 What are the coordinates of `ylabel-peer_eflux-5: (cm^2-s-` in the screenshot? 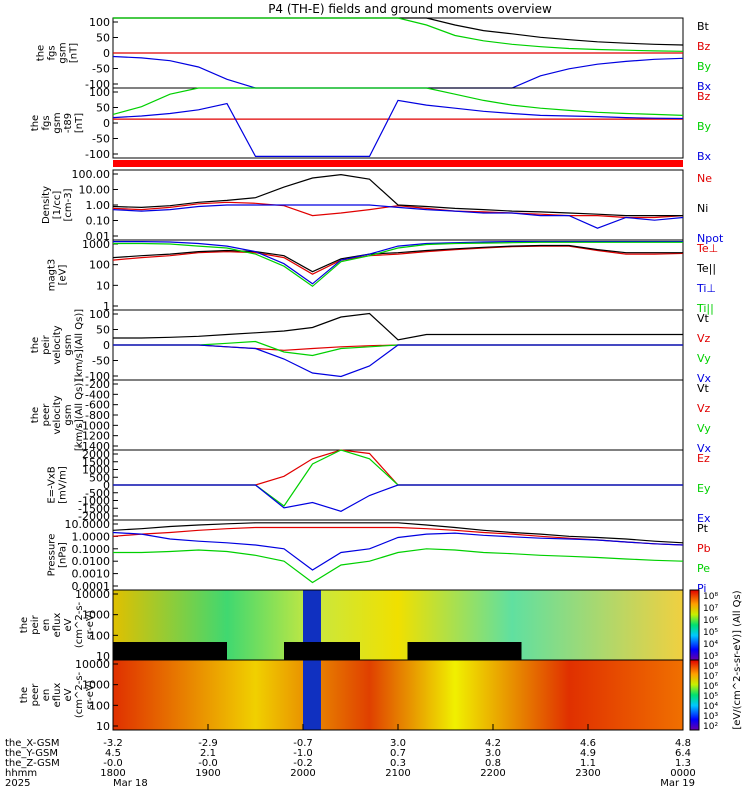 It's located at (79, 694).